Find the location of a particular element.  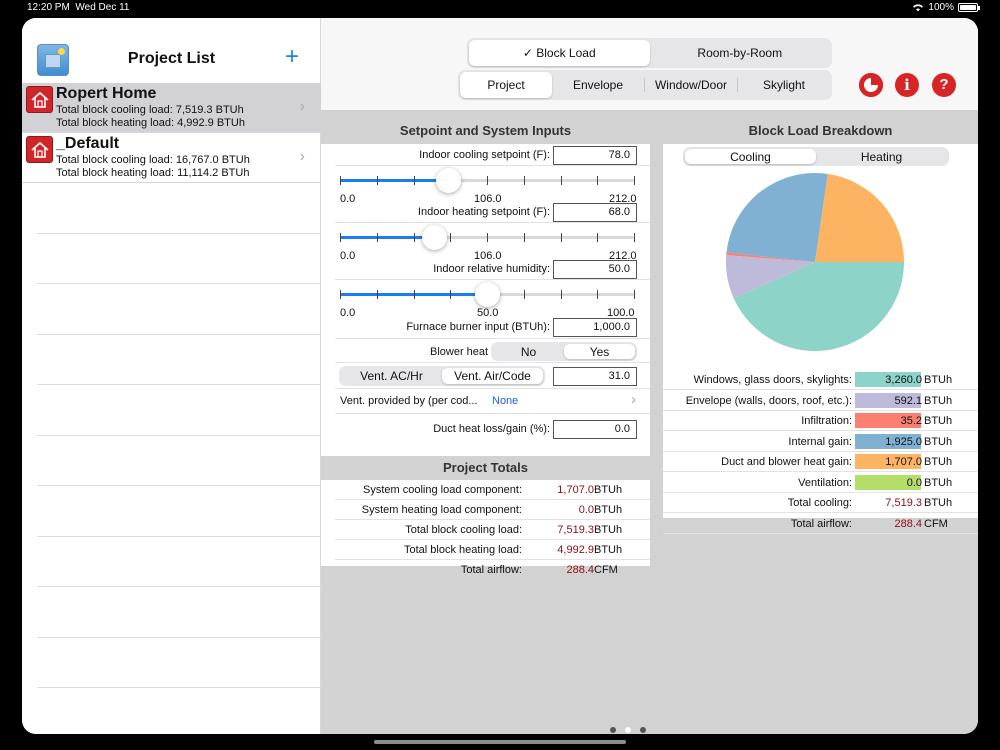

tab-heating: Heating is located at coordinates (881, 156).